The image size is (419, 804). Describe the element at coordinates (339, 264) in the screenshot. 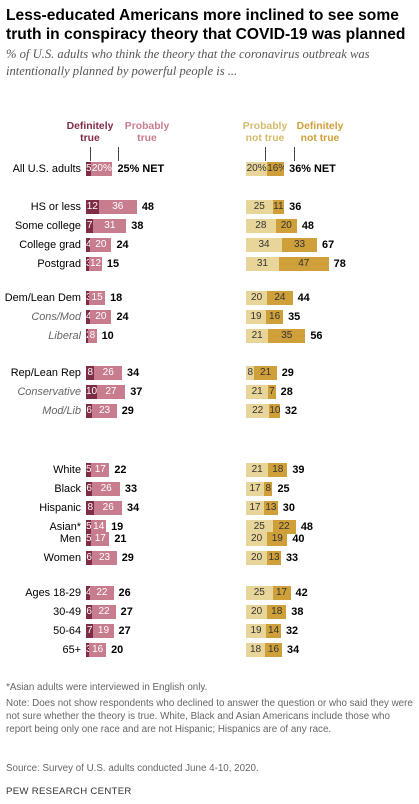

I see `net-not-true-label: 78` at that location.